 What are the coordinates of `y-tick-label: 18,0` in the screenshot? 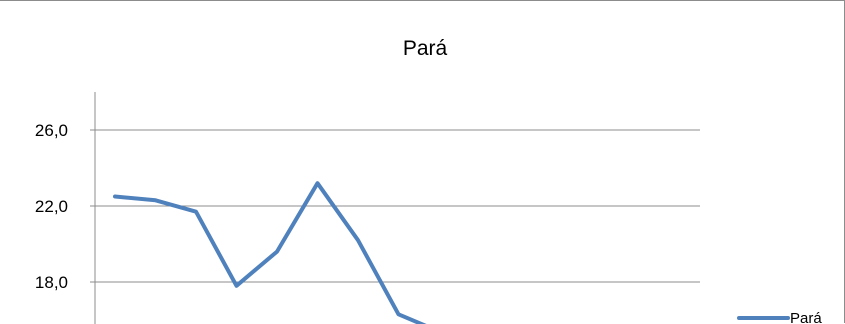 It's located at (51, 282).